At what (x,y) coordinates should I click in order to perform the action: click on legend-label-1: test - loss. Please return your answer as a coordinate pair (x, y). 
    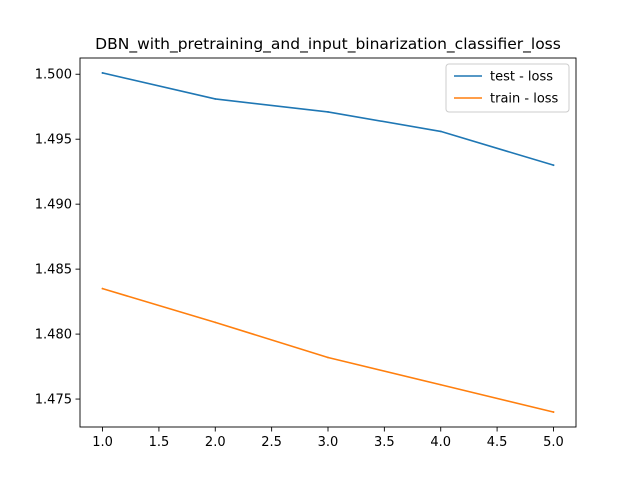
    Looking at the image, I should click on (521, 77).